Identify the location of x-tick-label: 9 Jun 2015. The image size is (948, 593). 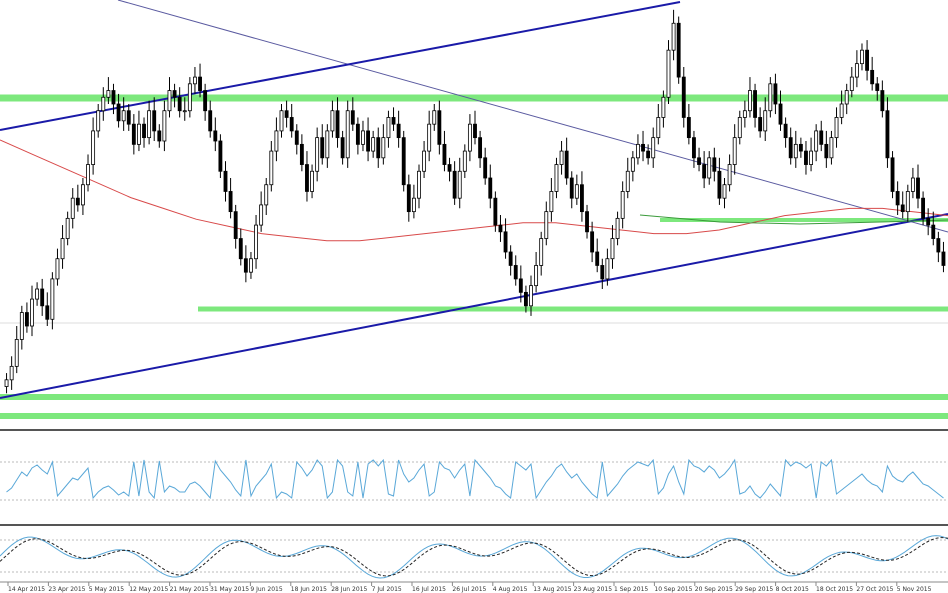
(266, 589).